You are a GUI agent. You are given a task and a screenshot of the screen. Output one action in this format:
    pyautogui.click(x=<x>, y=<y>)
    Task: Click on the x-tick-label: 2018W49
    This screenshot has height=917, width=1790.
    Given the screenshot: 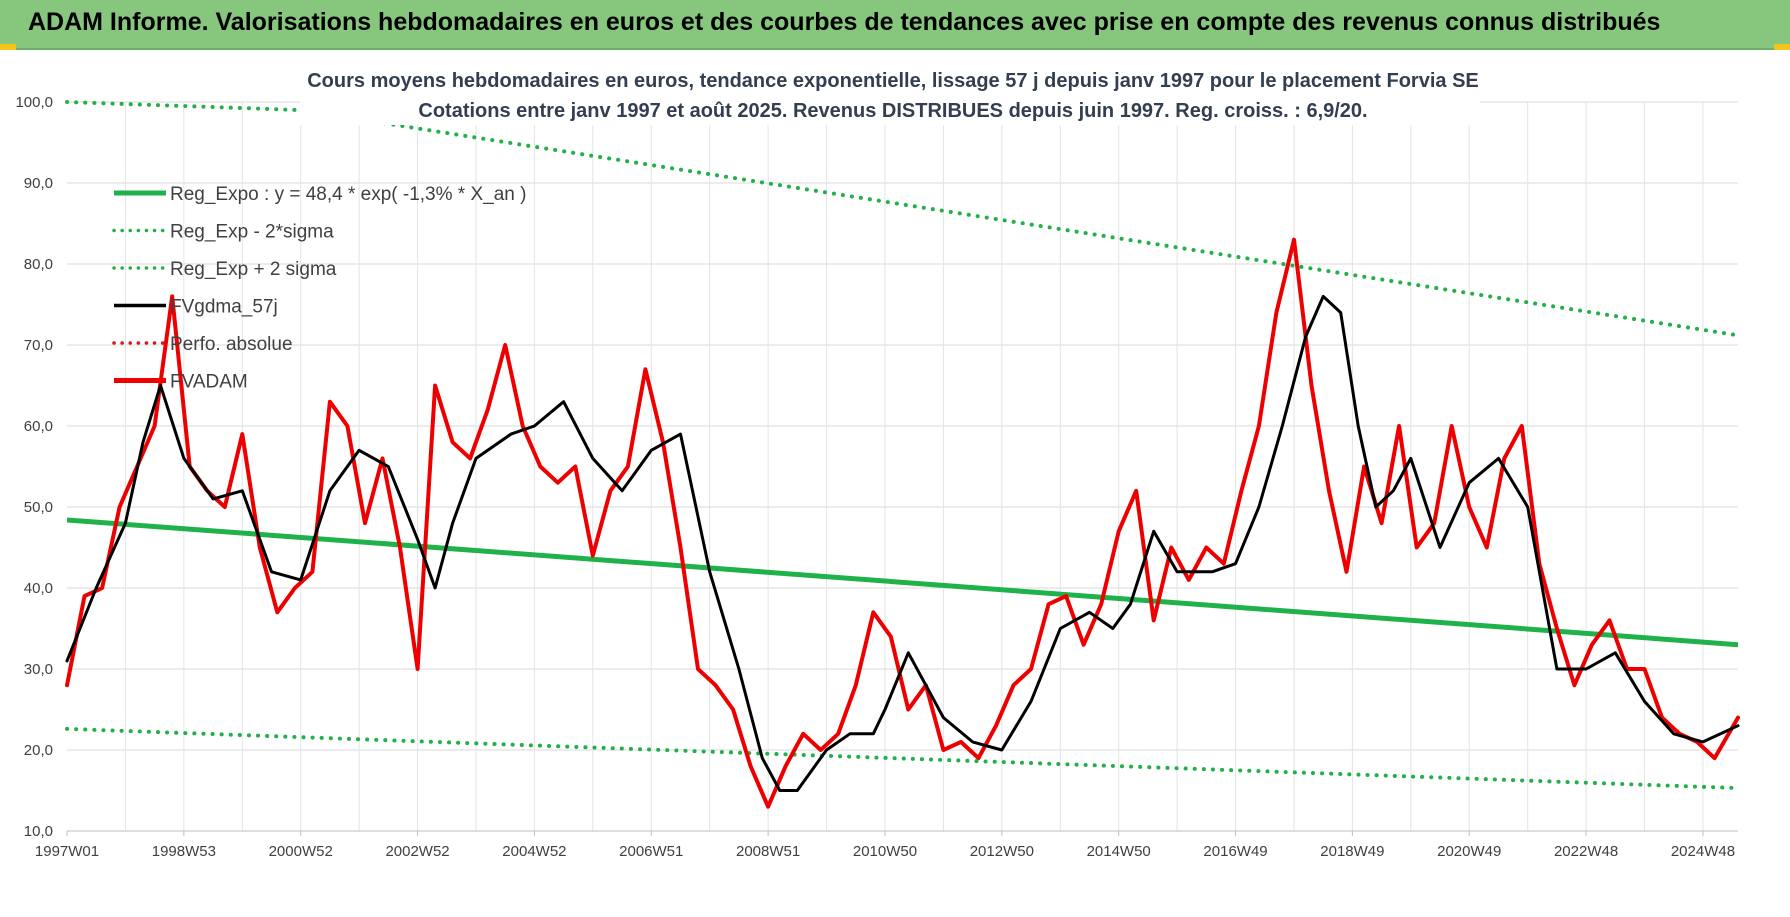 What is the action you would take?
    pyautogui.click(x=1352, y=851)
    